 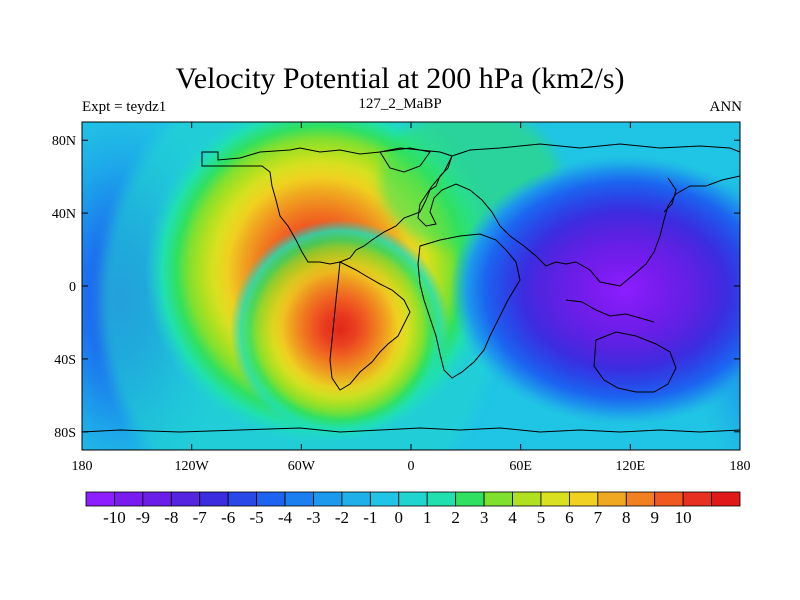 I want to click on y-tick-label: 40N, so click(x=64, y=214).